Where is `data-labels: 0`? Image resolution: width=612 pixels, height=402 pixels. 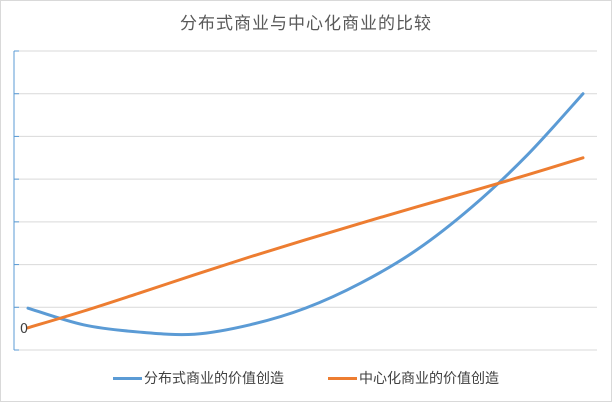 data-labels: 0 is located at coordinates (24, 329).